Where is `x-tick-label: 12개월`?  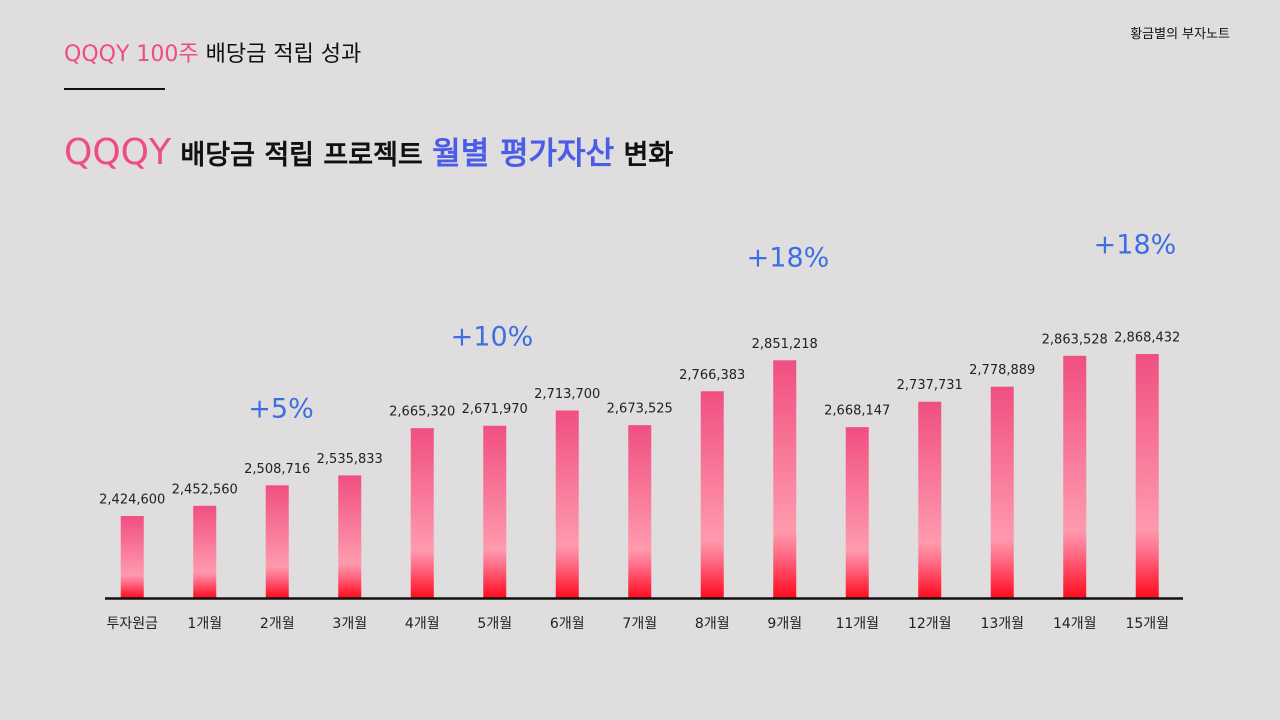
x-tick-label: 12개월 is located at coordinates (930, 624).